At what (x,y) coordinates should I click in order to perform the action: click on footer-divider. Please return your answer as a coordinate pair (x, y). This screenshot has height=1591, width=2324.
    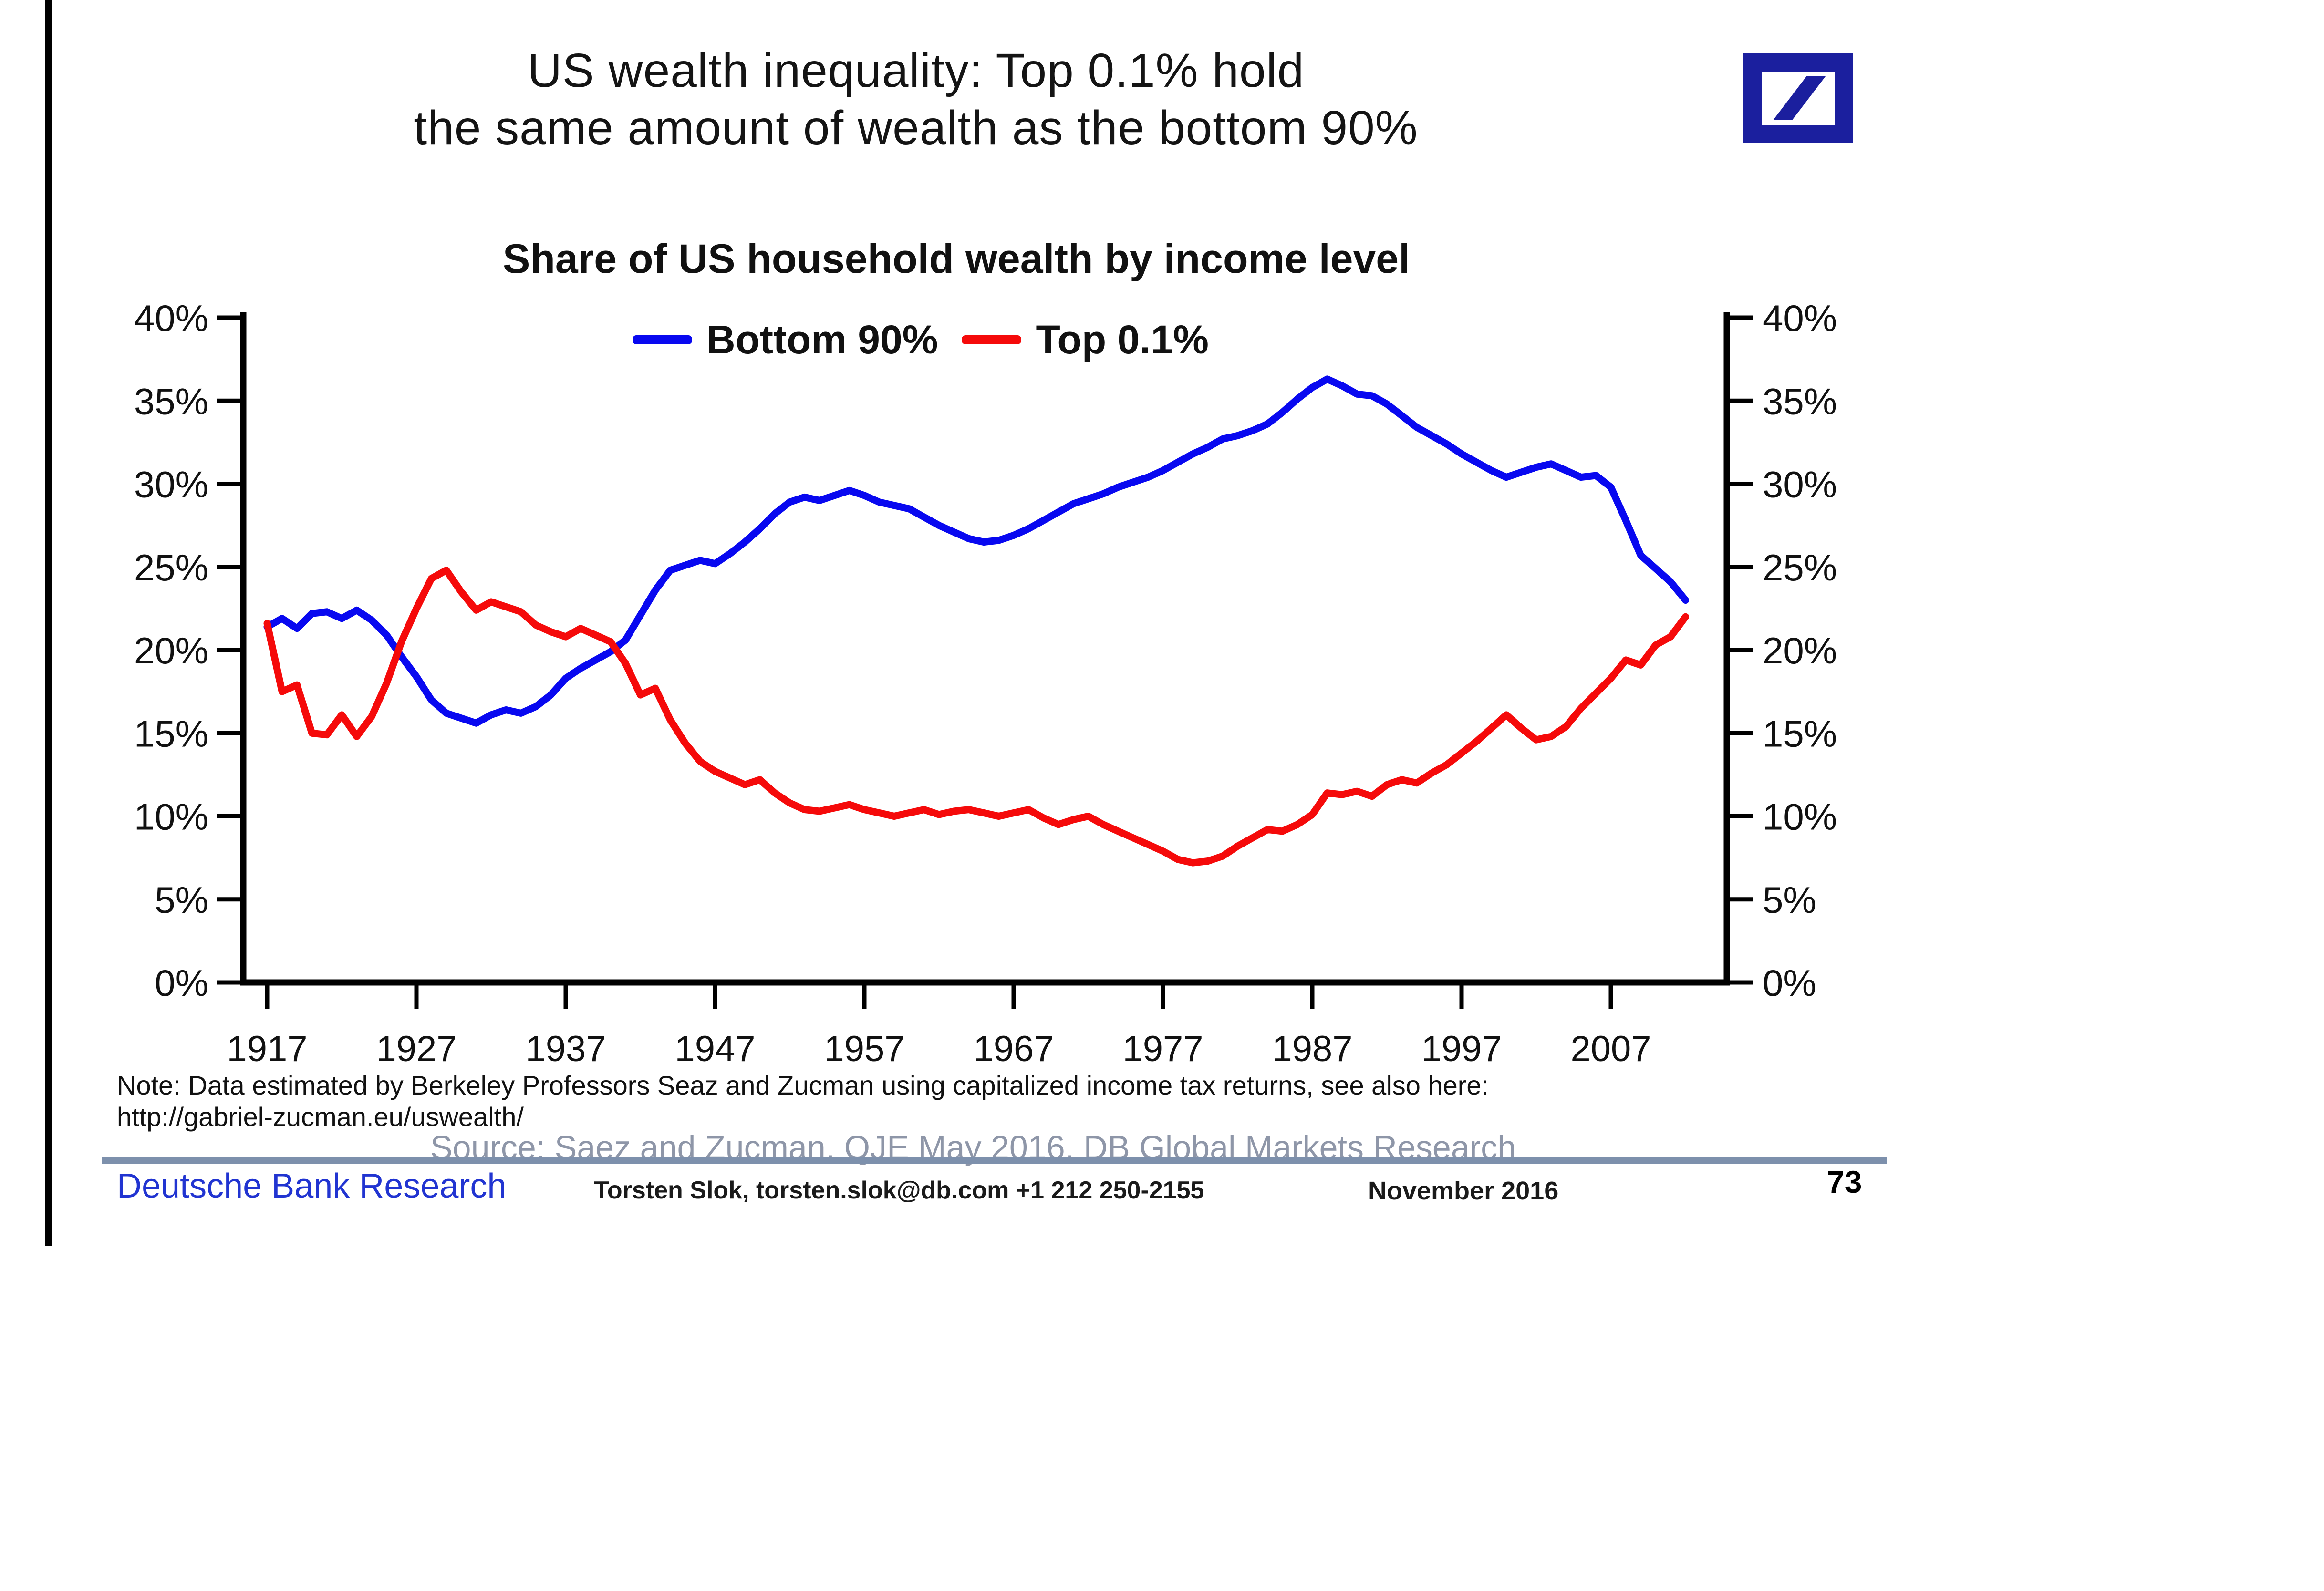
    Looking at the image, I should click on (994, 1160).